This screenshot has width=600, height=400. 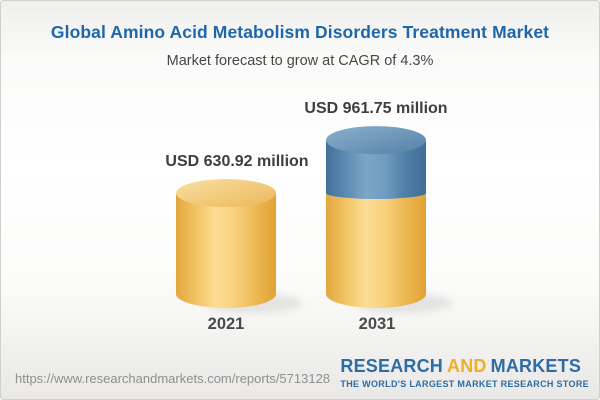 I want to click on logo-word-research: RESEARCH, so click(x=392, y=366).